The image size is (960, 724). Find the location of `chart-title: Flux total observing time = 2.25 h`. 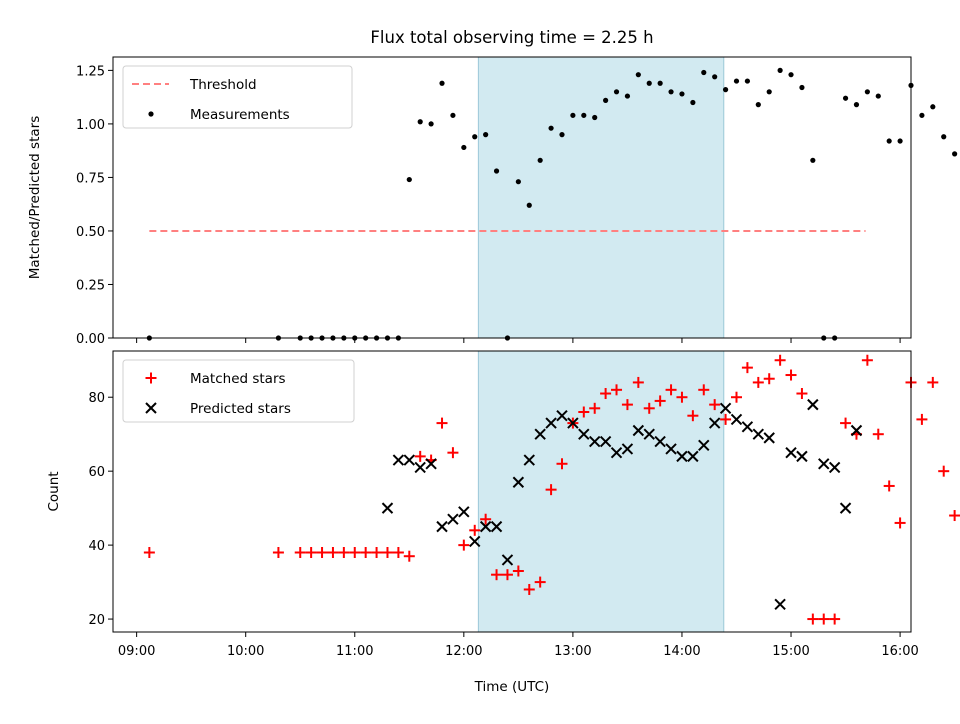

chart-title: Flux total observing time = 2.25 h is located at coordinates (511, 37).